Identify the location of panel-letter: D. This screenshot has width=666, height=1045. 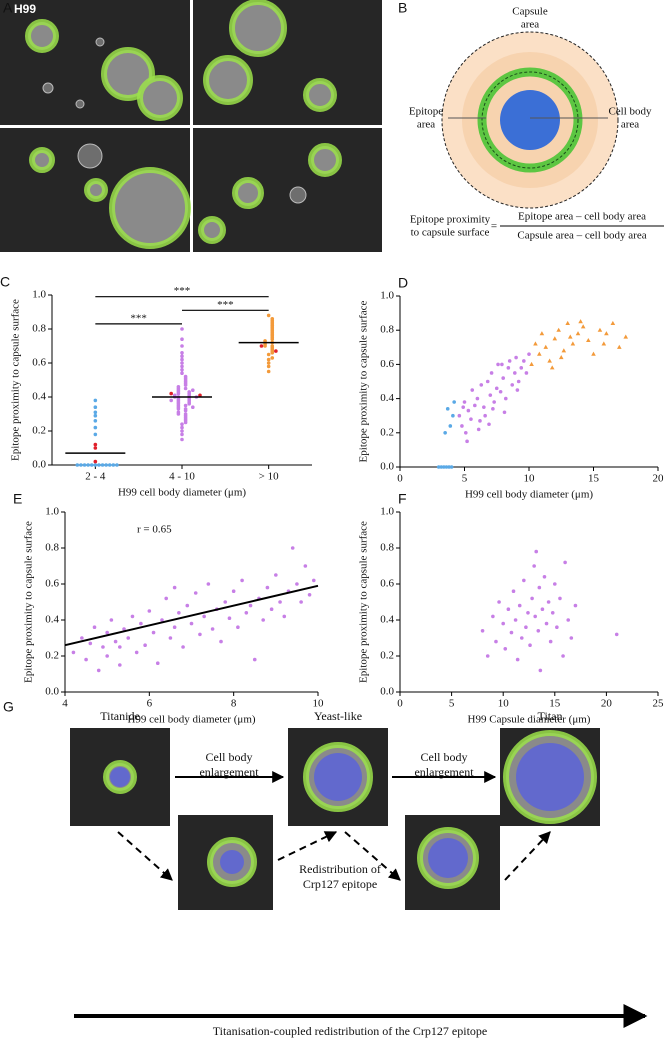
(403, 283).